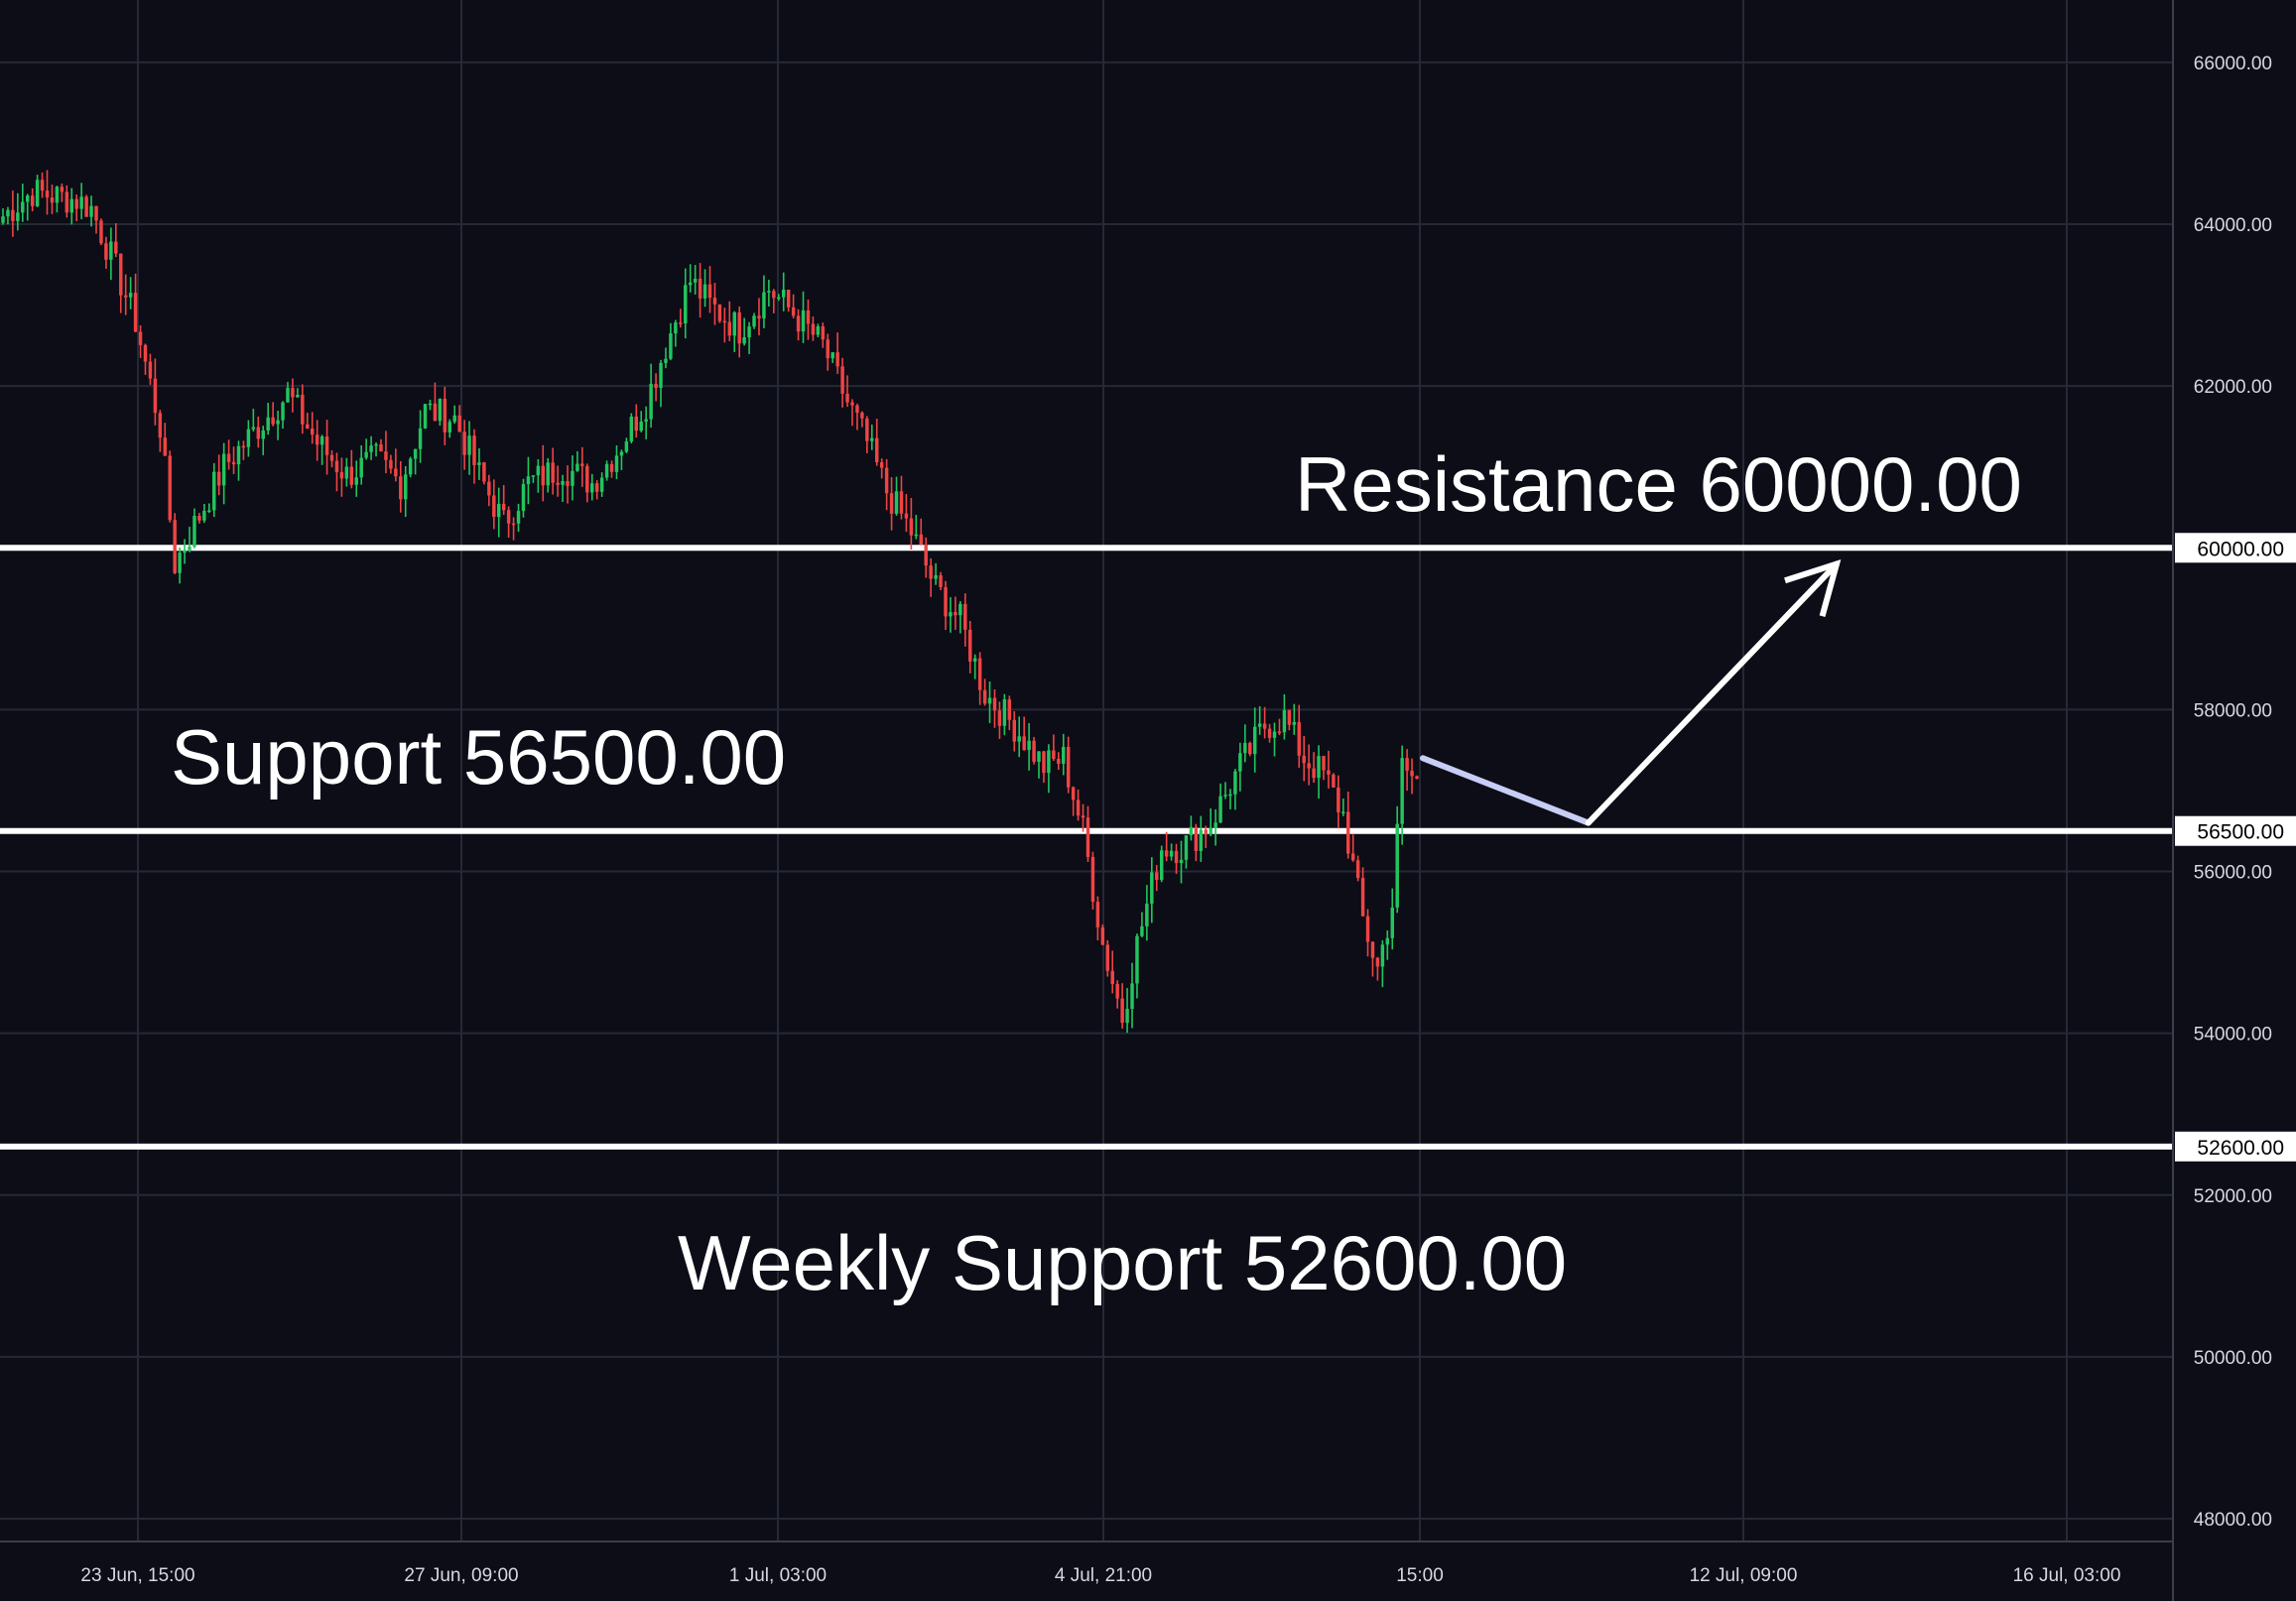  I want to click on level-price-tag, so click(2235, 548).